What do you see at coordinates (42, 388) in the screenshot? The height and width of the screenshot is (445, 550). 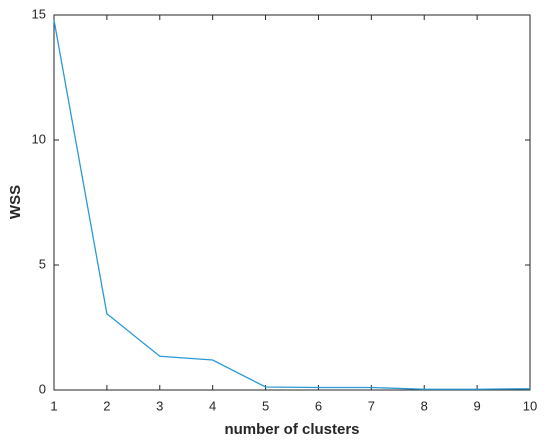 I see `y-tick-label: 0` at bounding box center [42, 388].